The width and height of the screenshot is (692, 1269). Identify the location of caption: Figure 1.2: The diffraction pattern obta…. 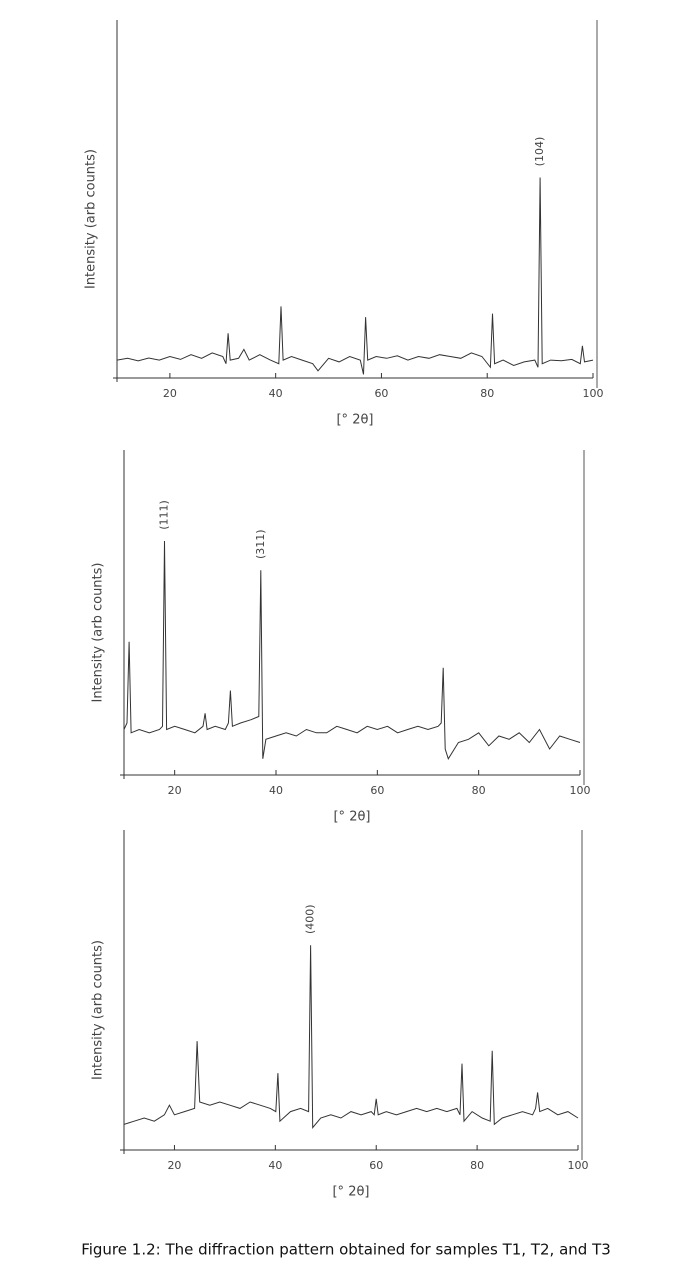
(346, 1250).